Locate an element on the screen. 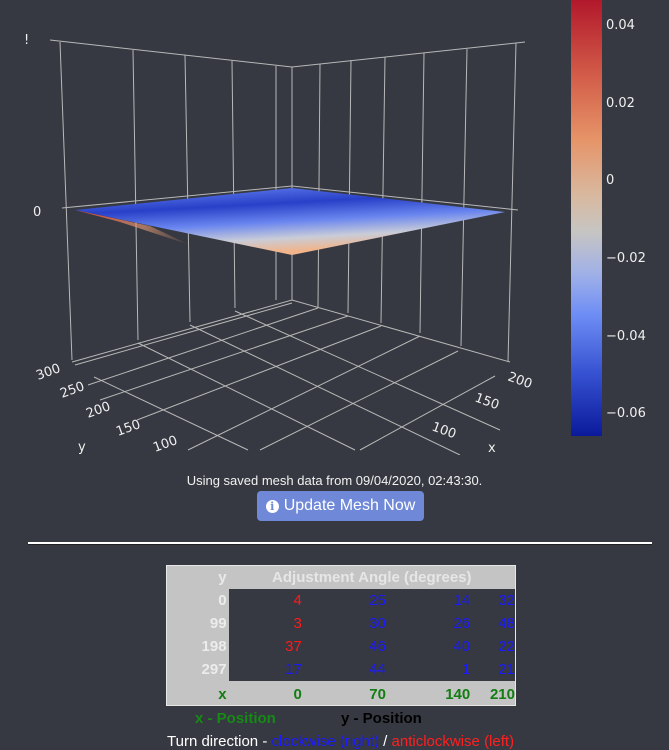  update-mesh-button: i Update Mesh Now is located at coordinates (340, 506).